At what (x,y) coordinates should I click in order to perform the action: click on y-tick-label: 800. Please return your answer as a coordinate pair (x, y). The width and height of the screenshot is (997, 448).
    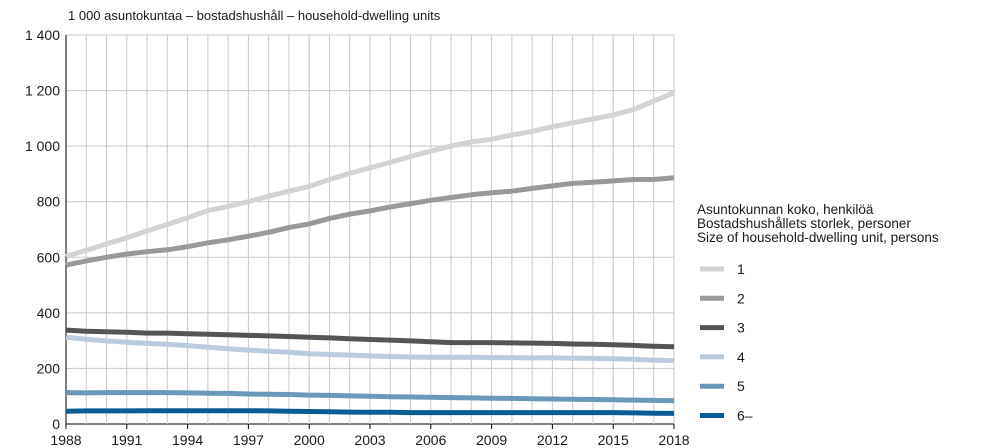
    Looking at the image, I should click on (49, 202).